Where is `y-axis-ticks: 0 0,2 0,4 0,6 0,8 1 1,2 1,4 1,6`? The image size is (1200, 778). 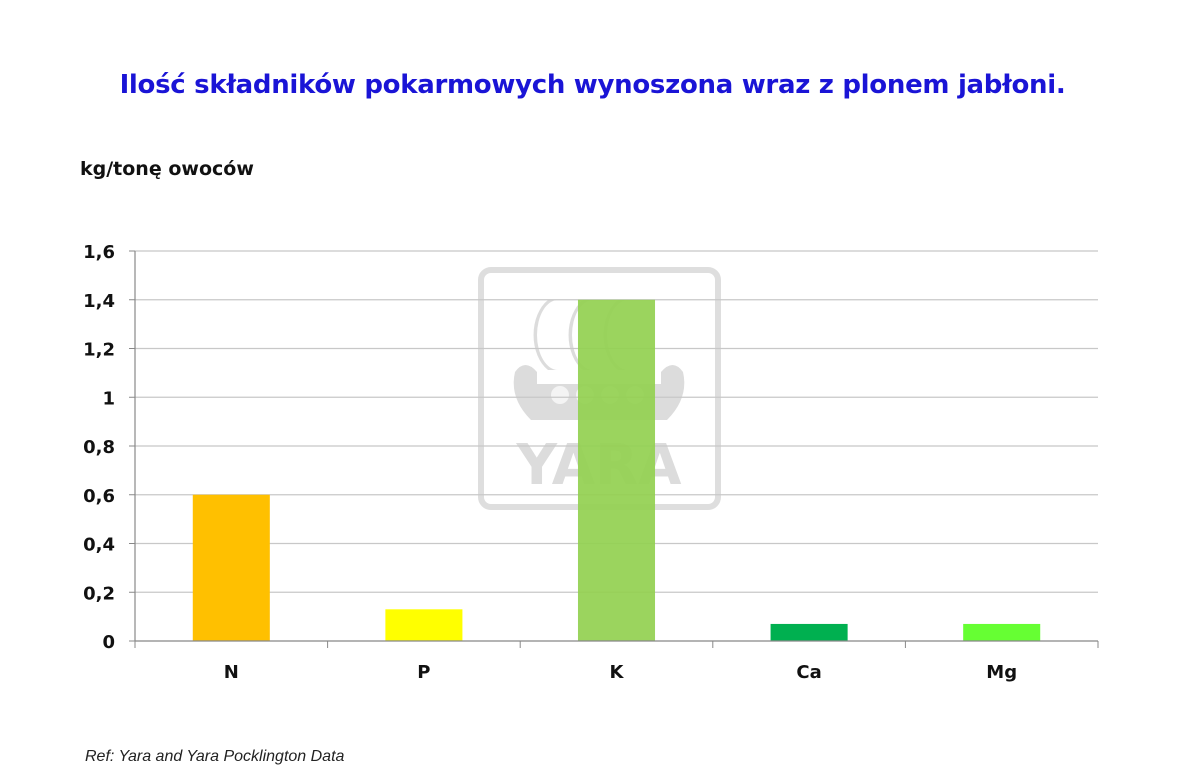
y-axis-ticks: 0 0,2 0,4 0,6 0,8 1 1,2 1,4 1,6 is located at coordinates (109, 447).